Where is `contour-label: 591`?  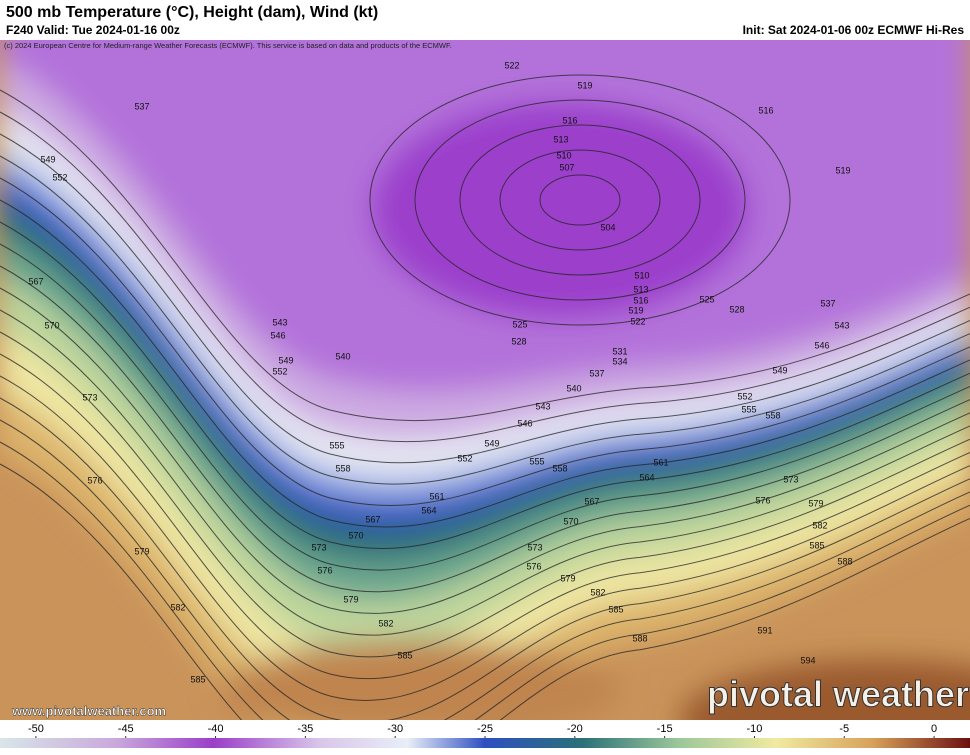 contour-label: 591 is located at coordinates (764, 630).